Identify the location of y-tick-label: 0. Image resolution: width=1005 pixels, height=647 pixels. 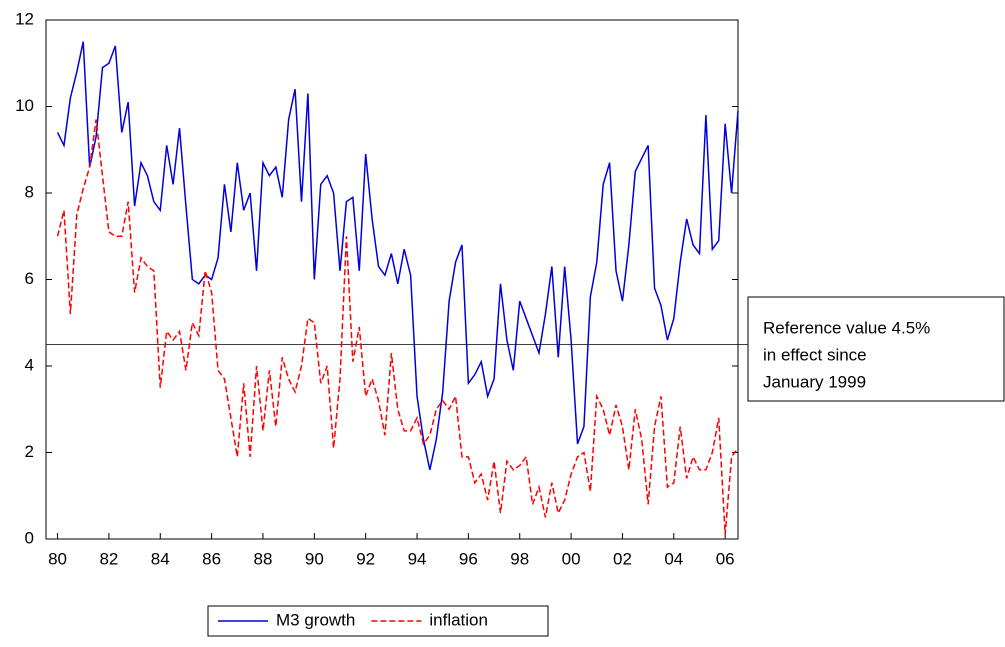
(29, 537).